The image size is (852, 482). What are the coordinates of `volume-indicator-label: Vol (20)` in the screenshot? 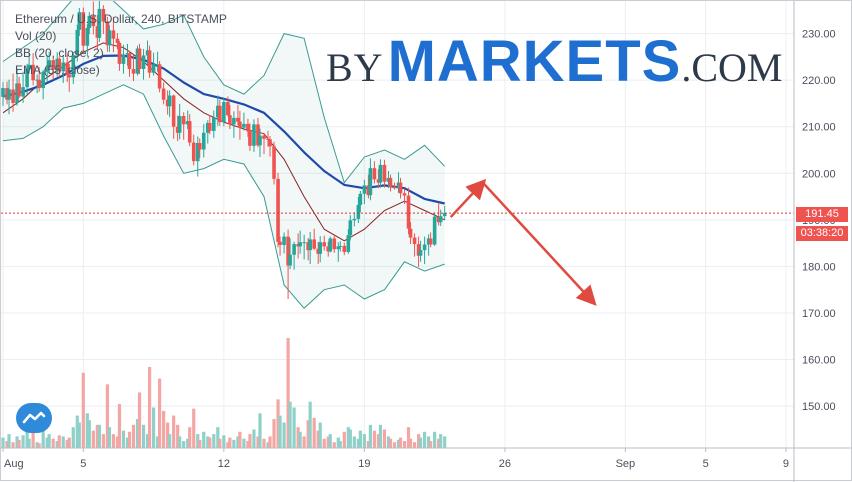 It's located at (36, 36).